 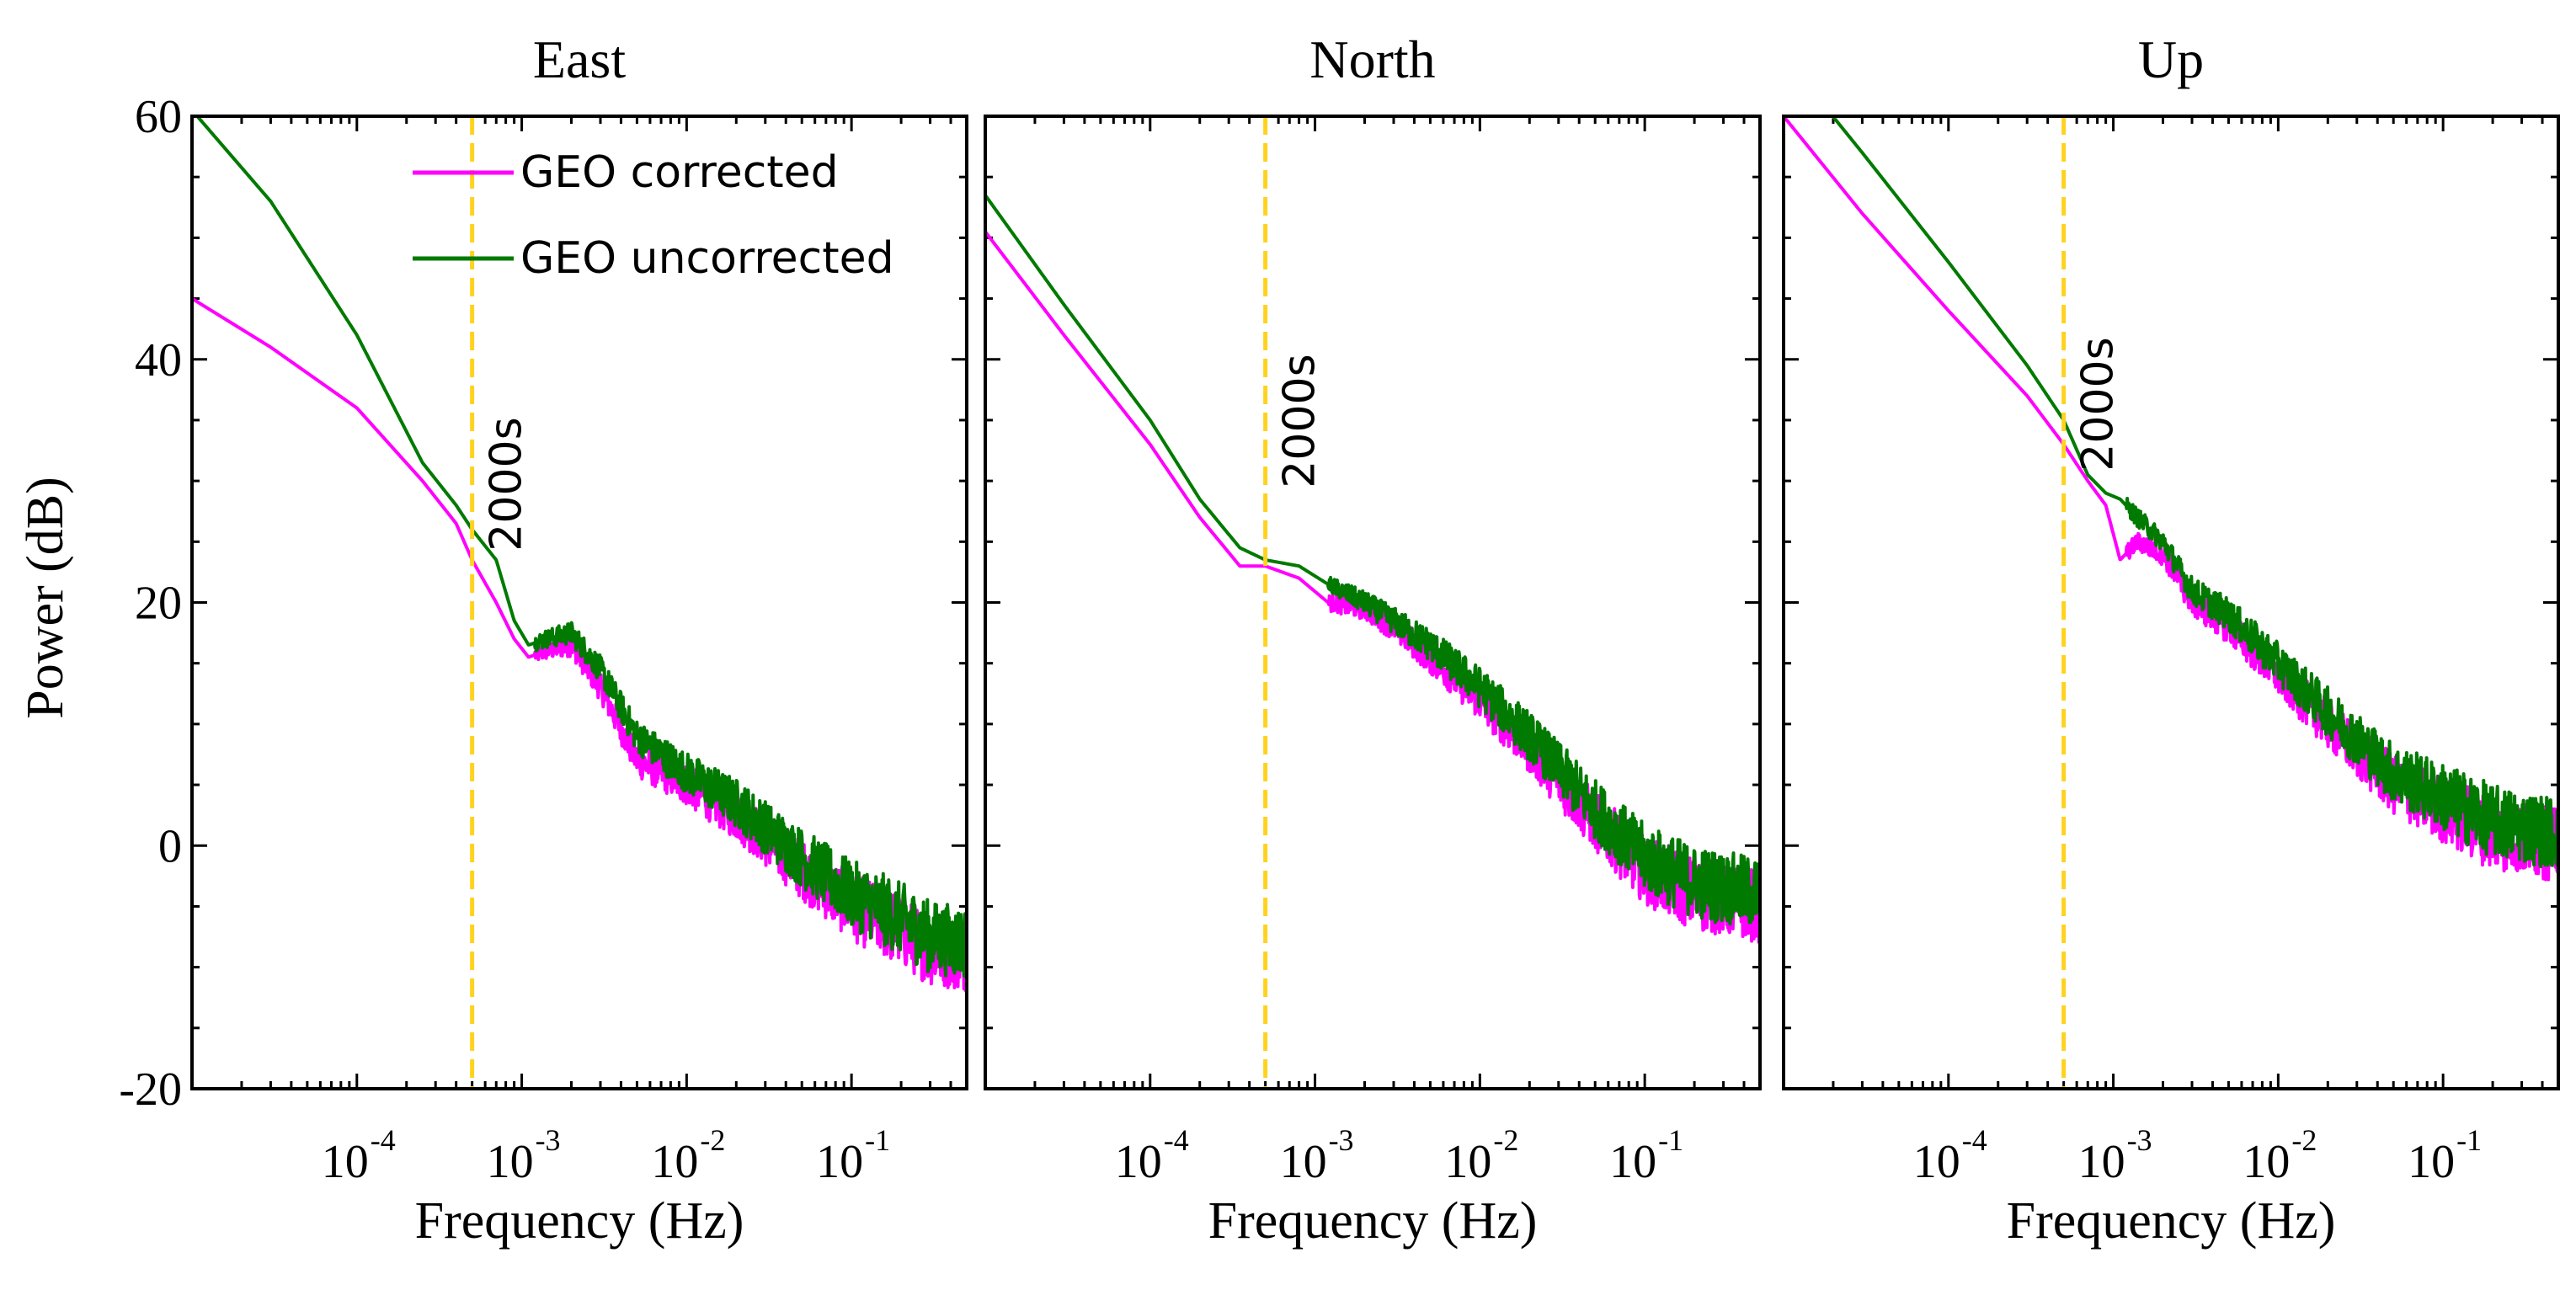 I want to click on panel-title: North, so click(x=1372, y=59).